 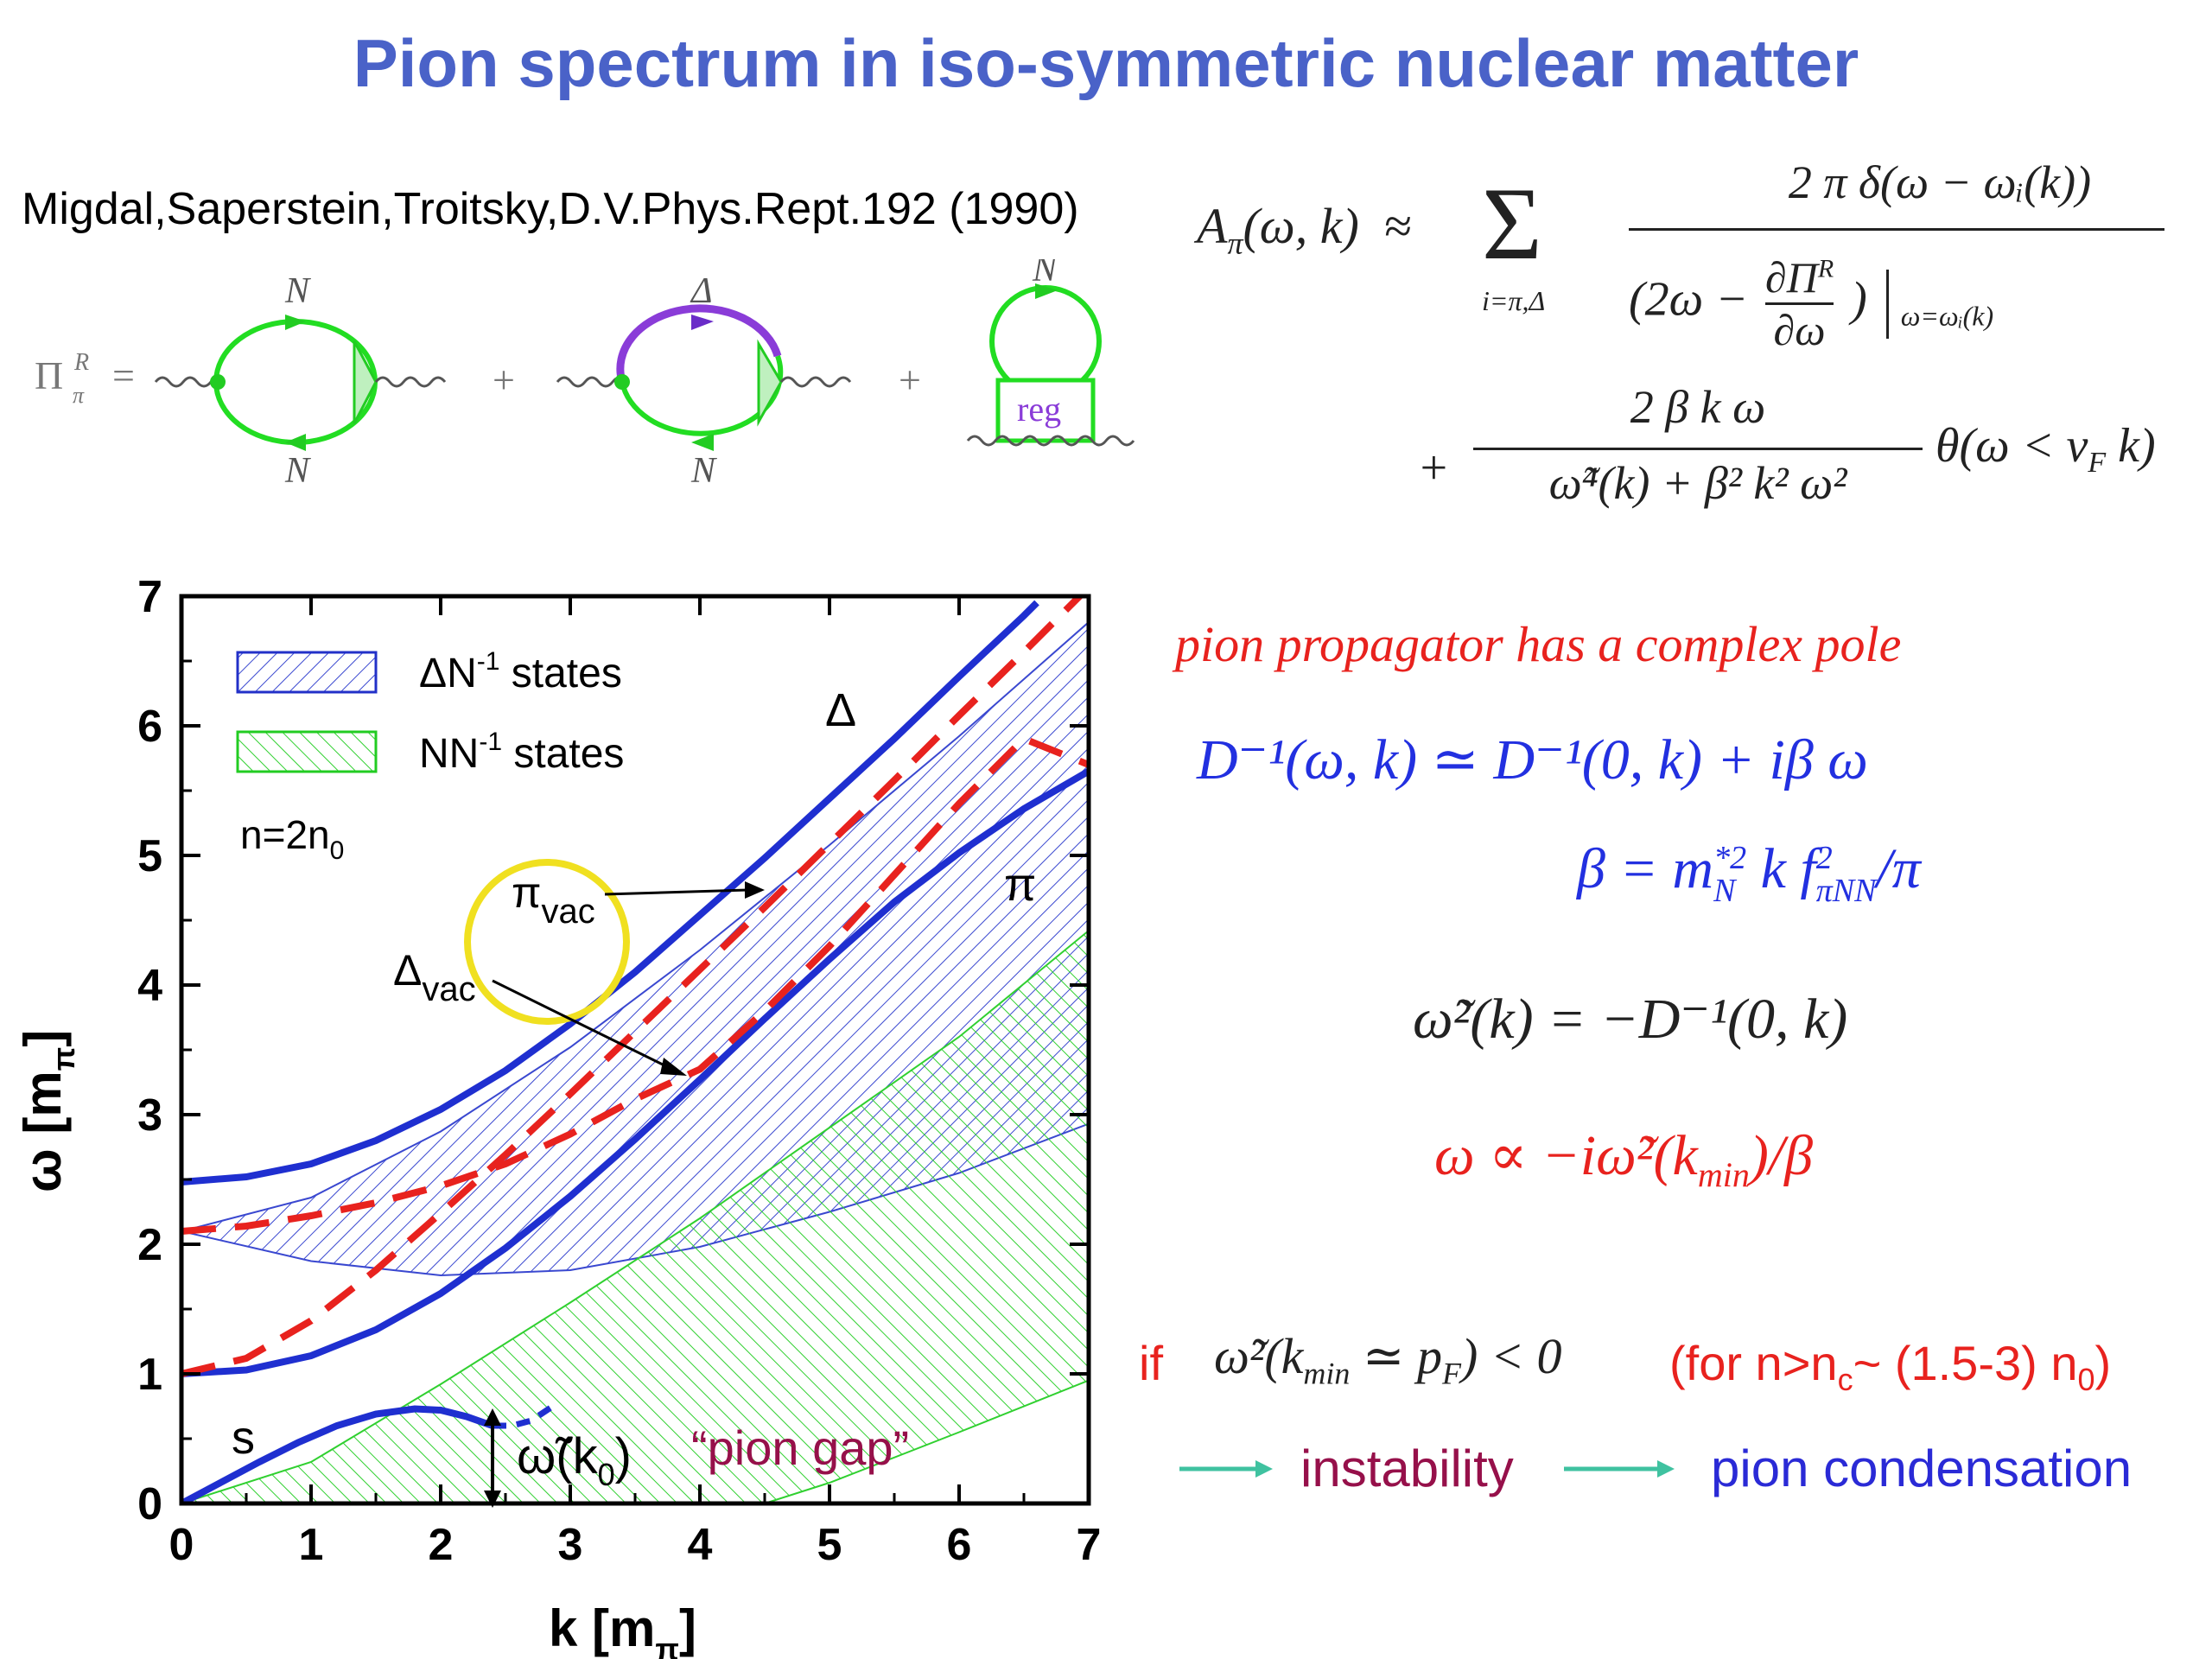 What do you see at coordinates (149, 1115) in the screenshot?
I see `y-tick-label: 3` at bounding box center [149, 1115].